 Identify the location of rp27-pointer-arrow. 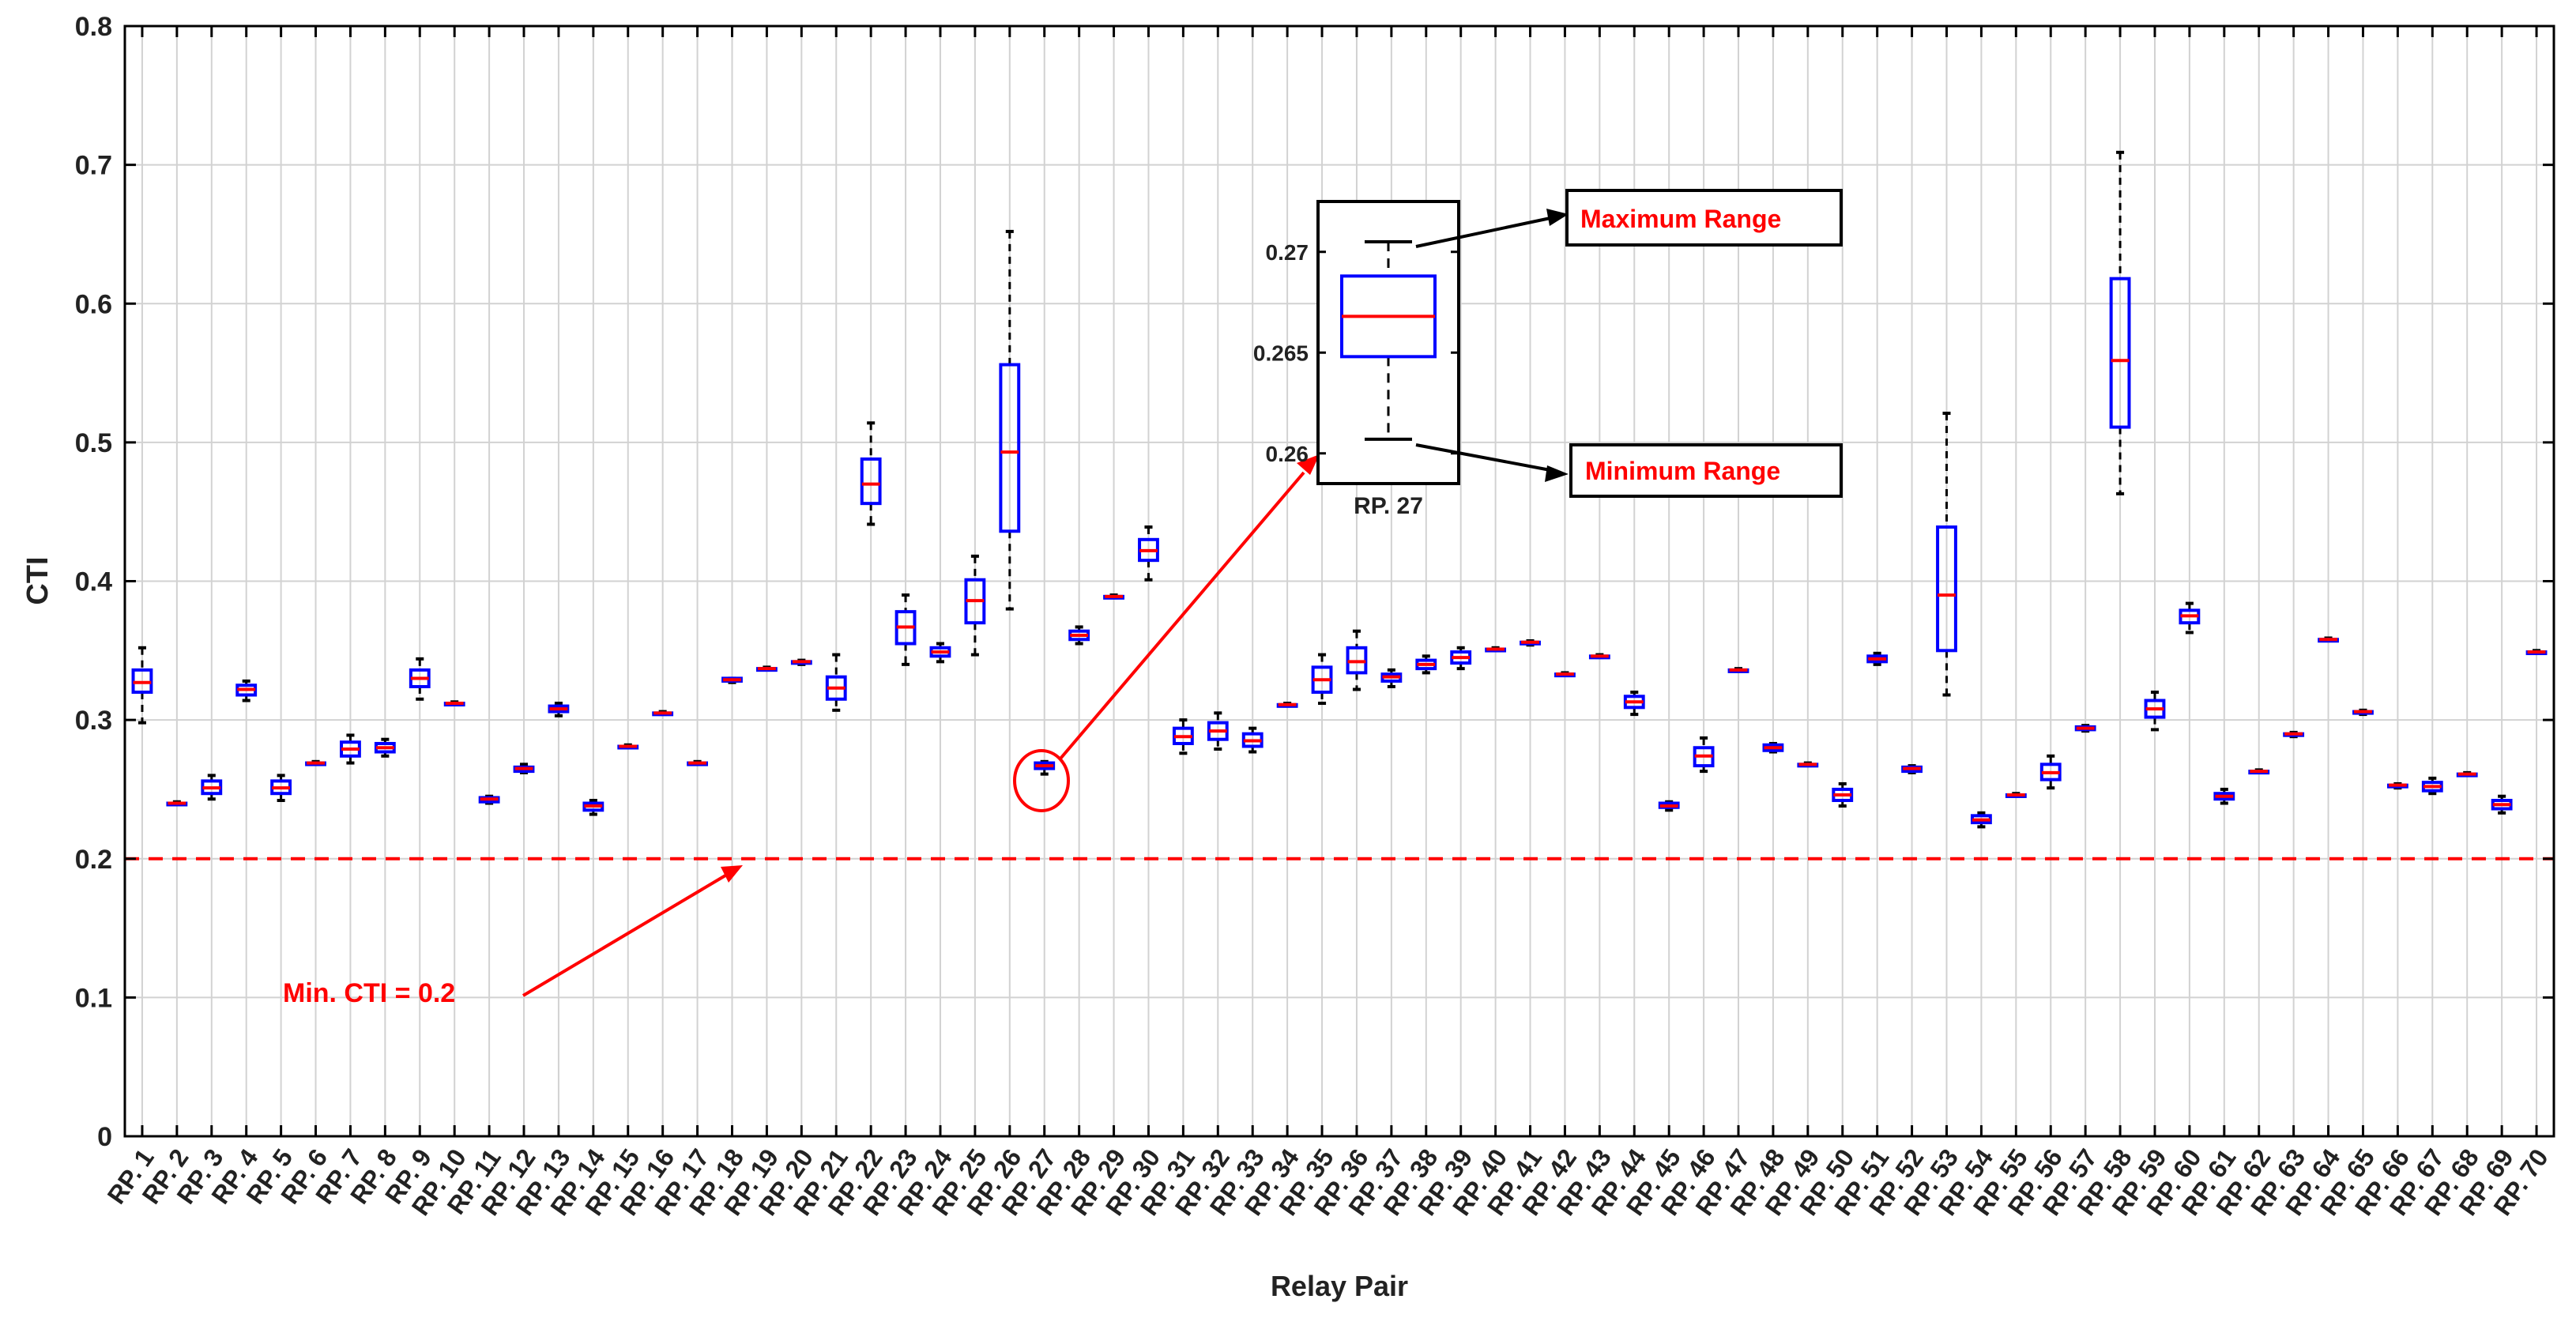
(1182, 615).